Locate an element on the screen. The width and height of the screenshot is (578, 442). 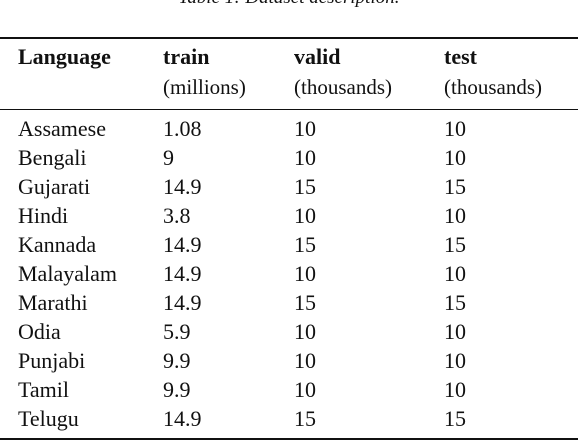
table-row: Marathi 14.9 15 15 is located at coordinates (289, 303).